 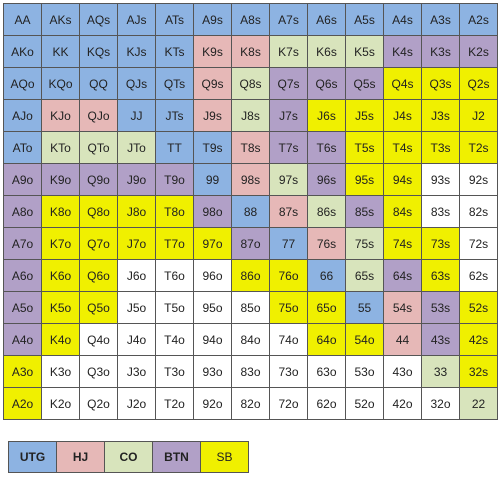 I want to click on hand-cell: 77, so click(x=289, y=244).